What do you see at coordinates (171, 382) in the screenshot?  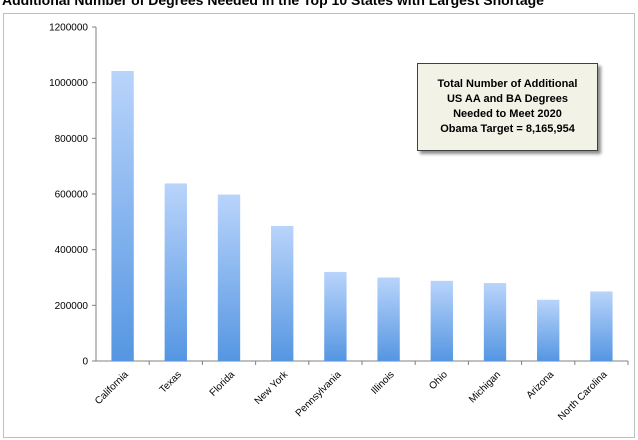 I see `x-tick-label: Texas` at bounding box center [171, 382].